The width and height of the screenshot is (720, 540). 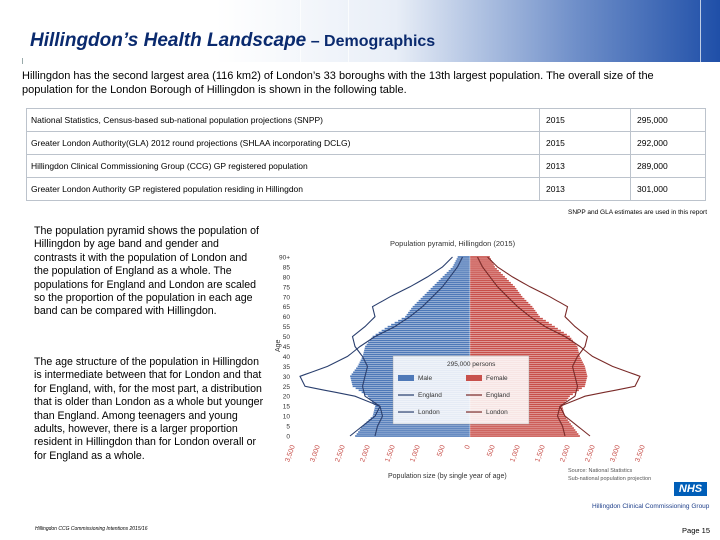 I want to click on y-tick-label: 15, so click(x=287, y=407).